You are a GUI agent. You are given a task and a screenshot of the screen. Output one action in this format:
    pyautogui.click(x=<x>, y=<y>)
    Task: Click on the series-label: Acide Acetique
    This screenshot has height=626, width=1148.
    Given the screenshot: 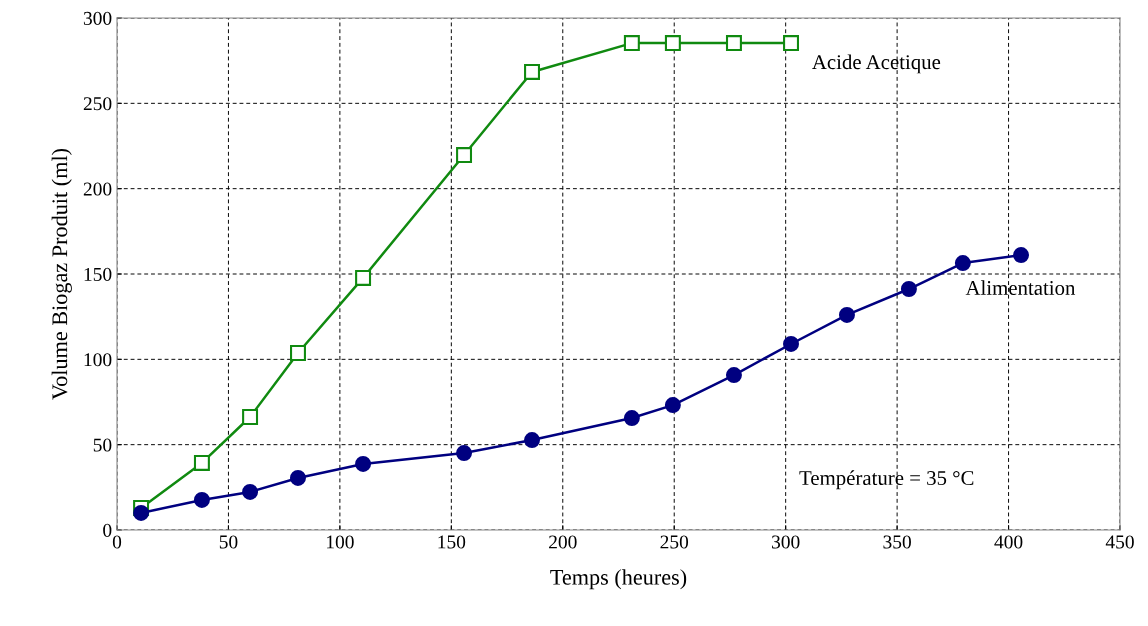 What is the action you would take?
    pyautogui.click(x=876, y=64)
    